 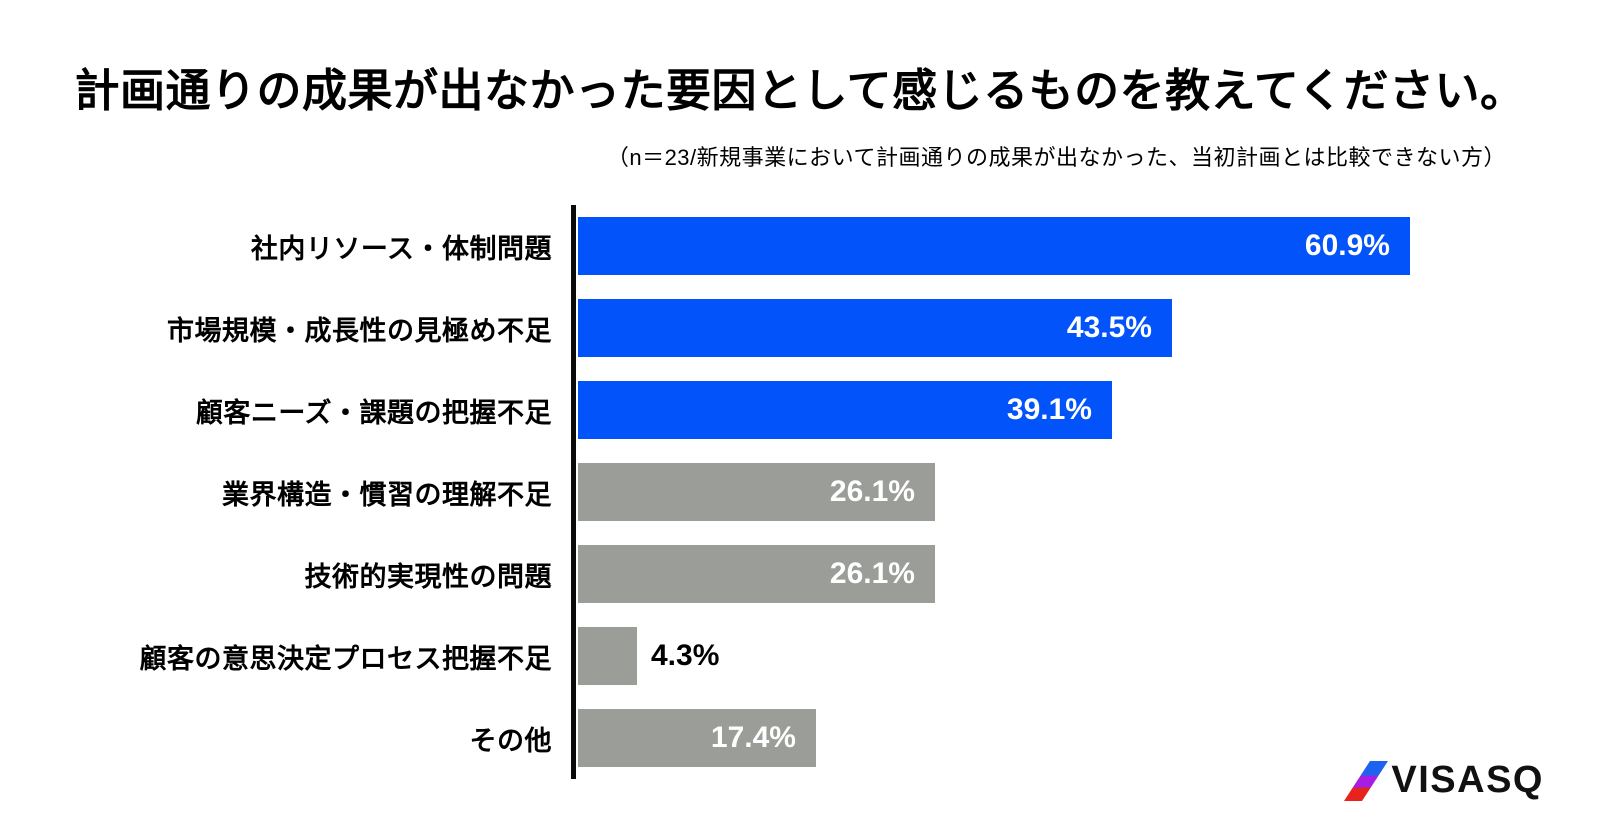 I want to click on bar-area: 39.1%, so click(x=845, y=410).